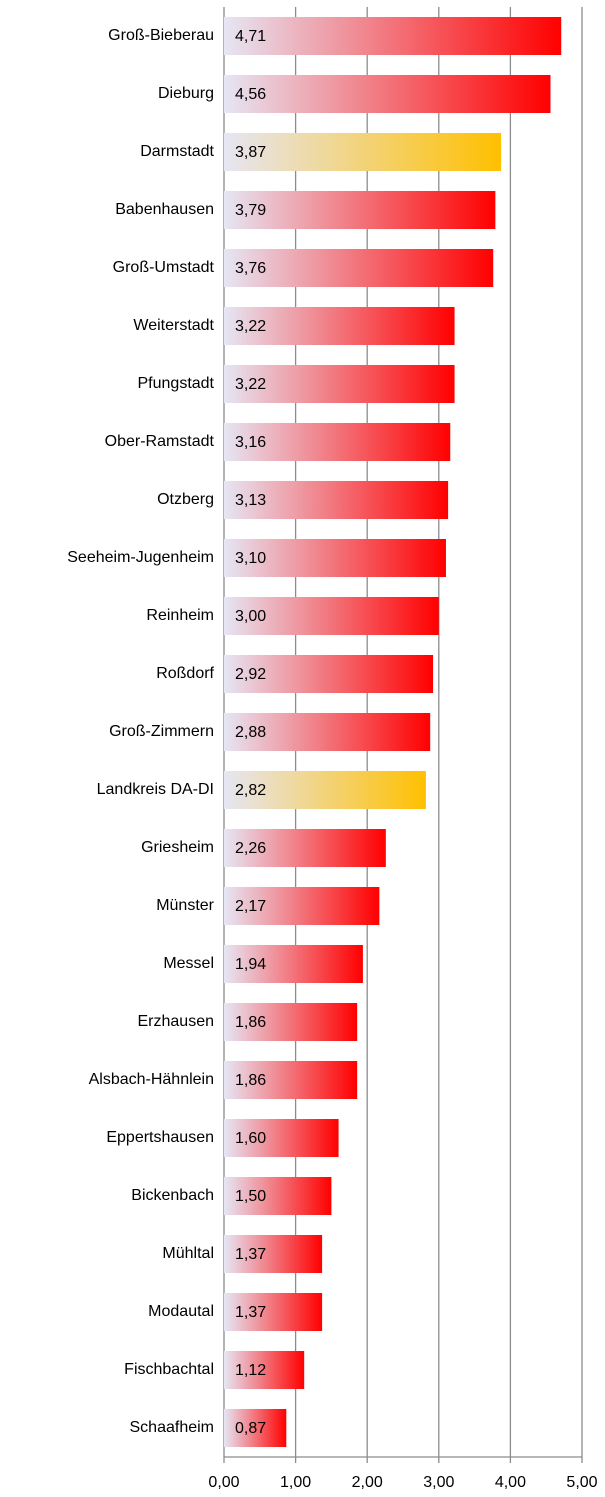 The image size is (605, 1497). I want to click on category-label: Münster, so click(185, 905).